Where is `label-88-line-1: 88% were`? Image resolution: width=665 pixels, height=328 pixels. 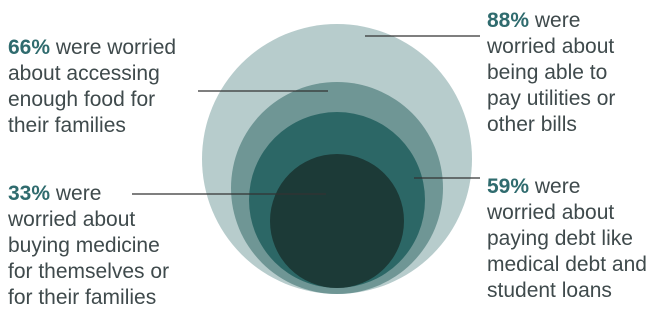
label-88-line-1: 88% were is located at coordinates (551, 21).